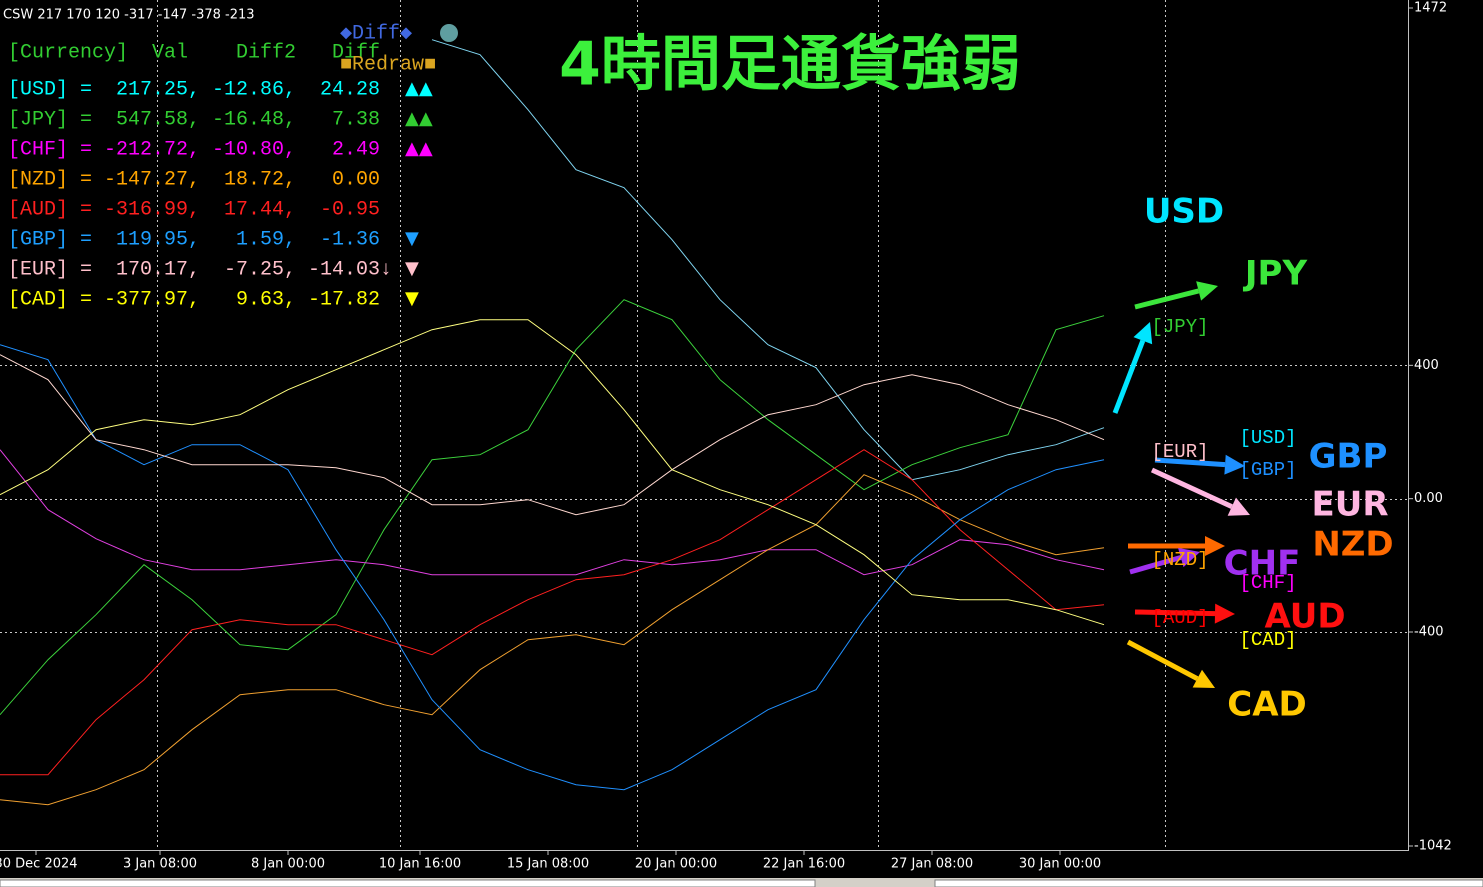 Image resolution: width=1483 pixels, height=887 pixels. I want to click on end-label: [GBP], so click(1267, 470).